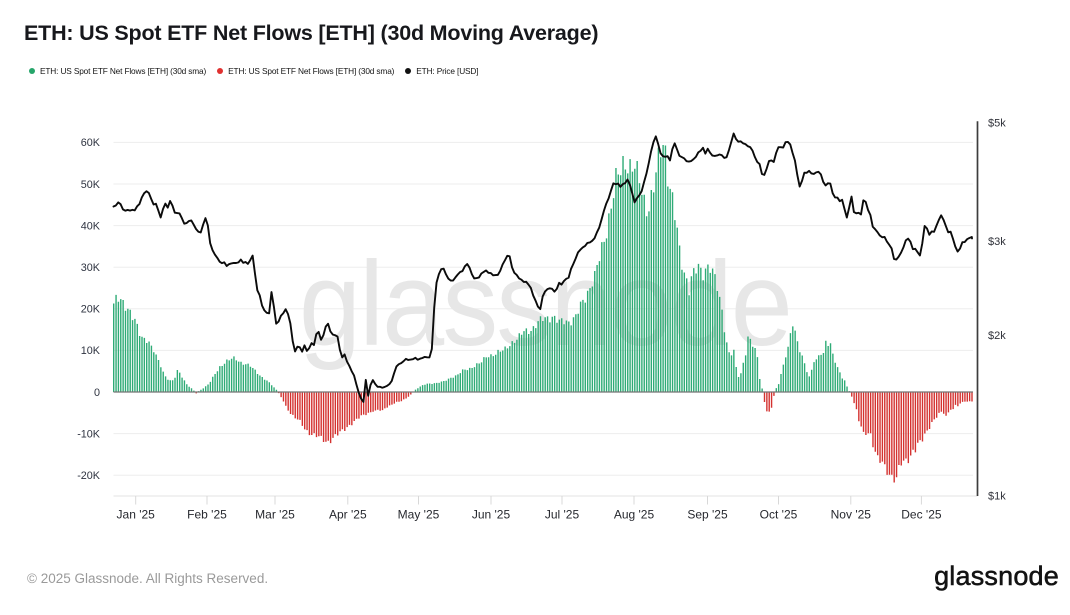 This screenshot has width=1070, height=615. Describe the element at coordinates (997, 124) in the screenshot. I see `svg-text: $5k` at that location.